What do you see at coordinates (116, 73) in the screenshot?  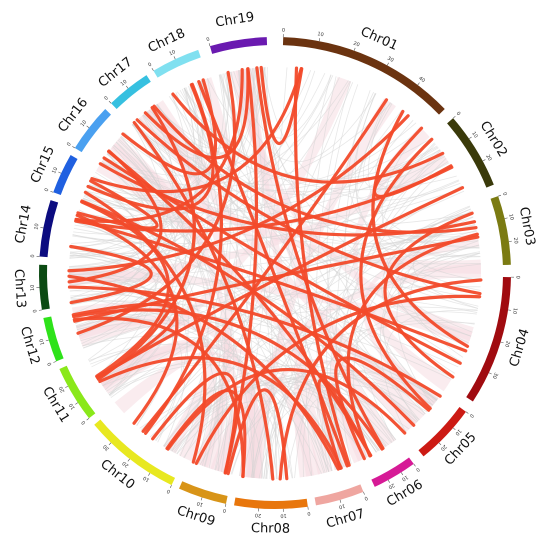 I see `chromosome-label: Chr17` at bounding box center [116, 73].